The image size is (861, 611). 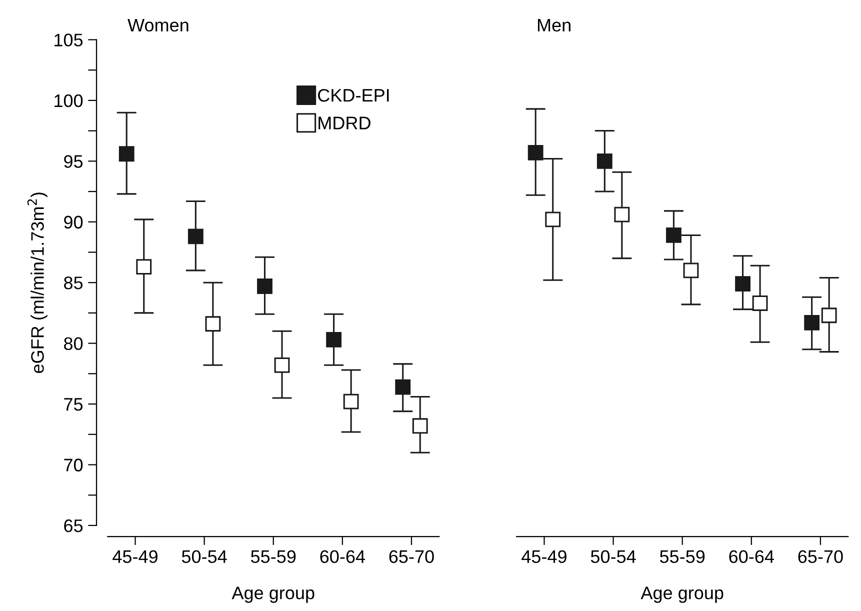 I want to click on y-tick-label: 70, so click(x=73, y=465).